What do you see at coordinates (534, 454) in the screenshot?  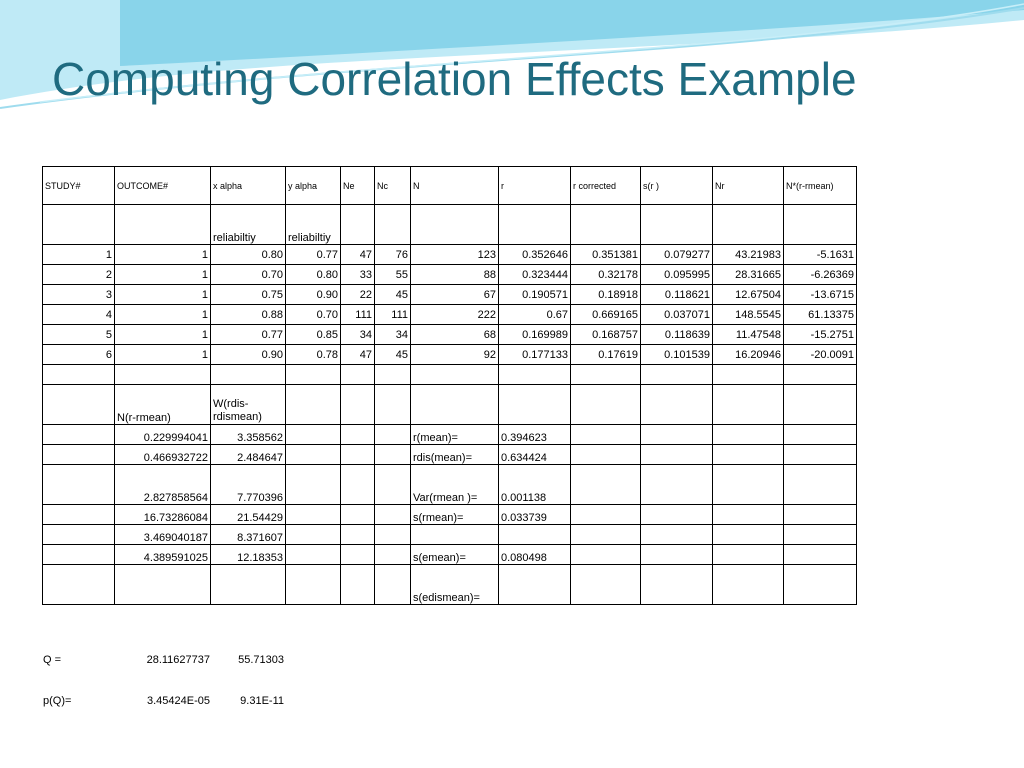 I see `stat-value: 0.634424` at bounding box center [534, 454].